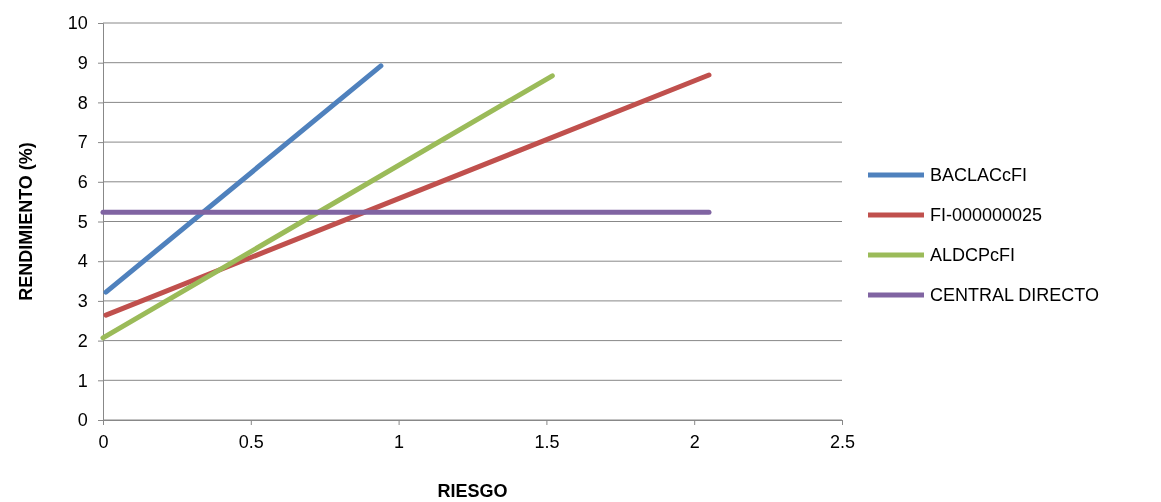 The height and width of the screenshot is (502, 1161). I want to click on legend-label: FI-000000025, so click(986, 215).